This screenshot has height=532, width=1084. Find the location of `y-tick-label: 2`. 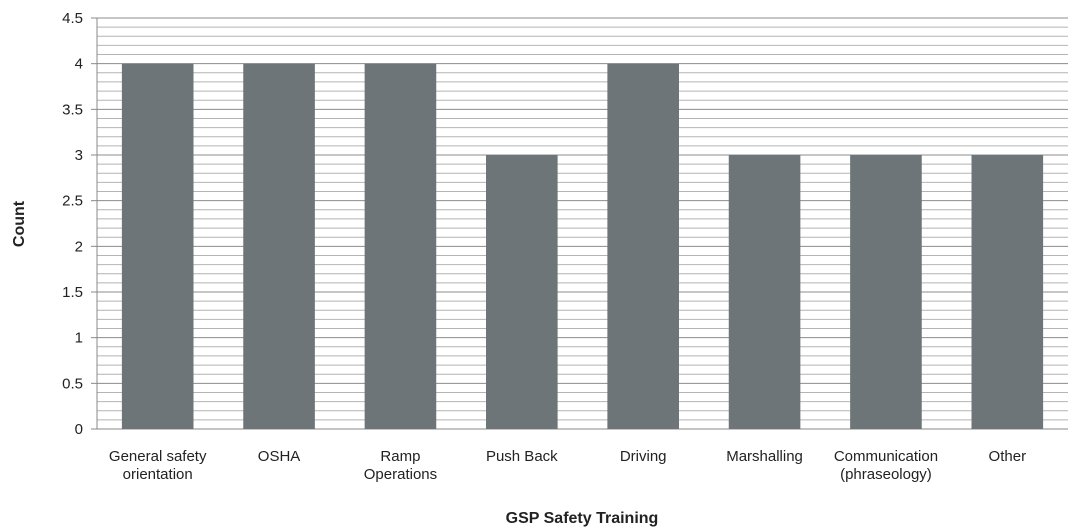

y-tick-label: 2 is located at coordinates (79, 246).